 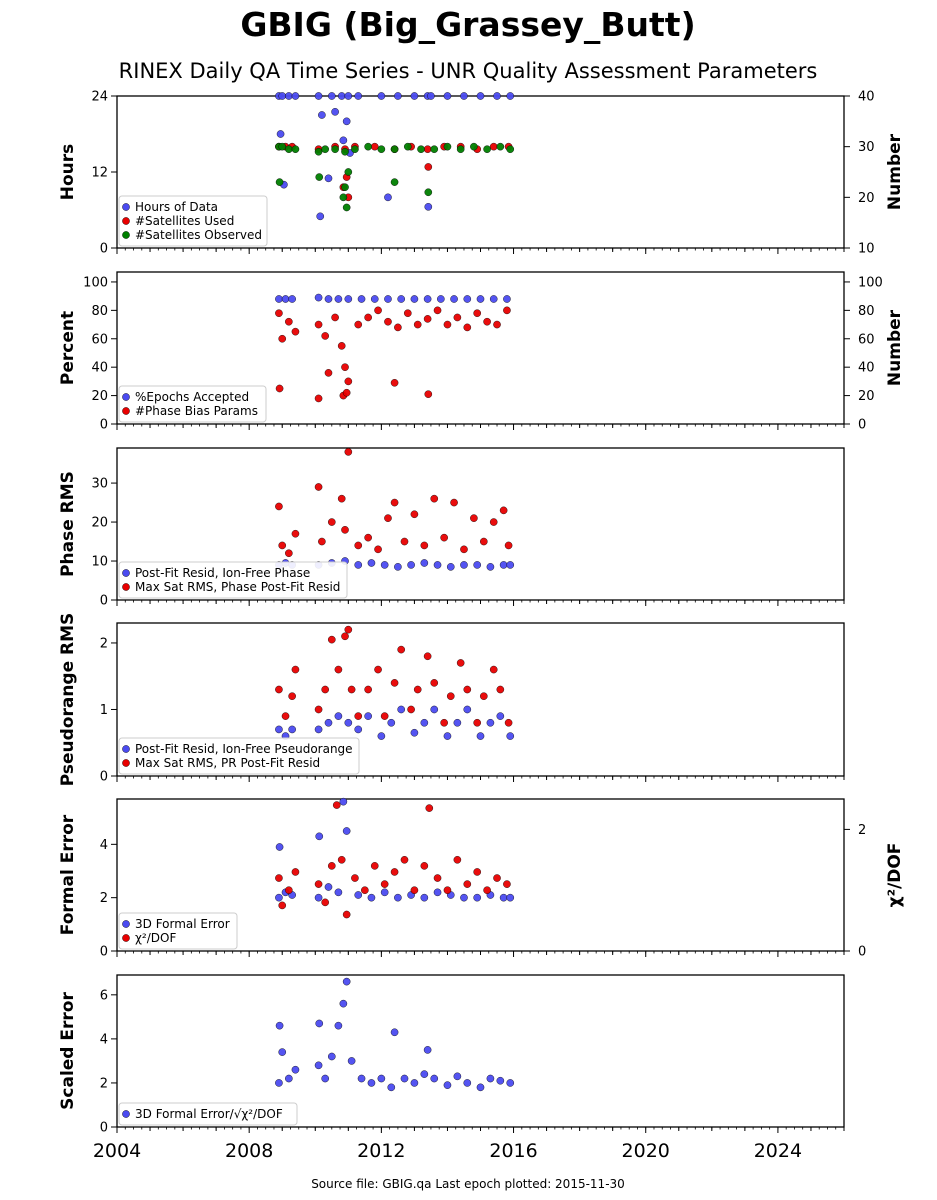 I want to click on y-tick-label: 20, so click(x=99, y=523).